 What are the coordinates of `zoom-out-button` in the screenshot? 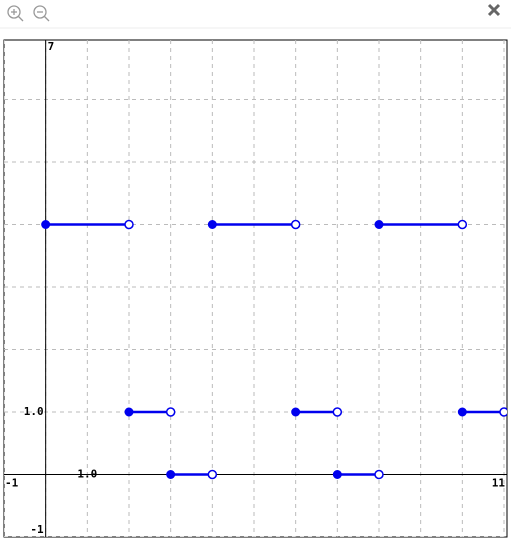 It's located at (41, 13).